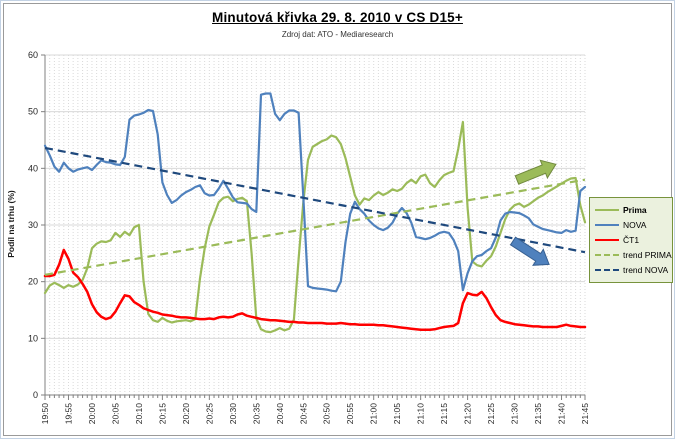 The width and height of the screenshot is (675, 439). What do you see at coordinates (233, 414) in the screenshot?
I see `svg-text: 20:30` at bounding box center [233, 414].